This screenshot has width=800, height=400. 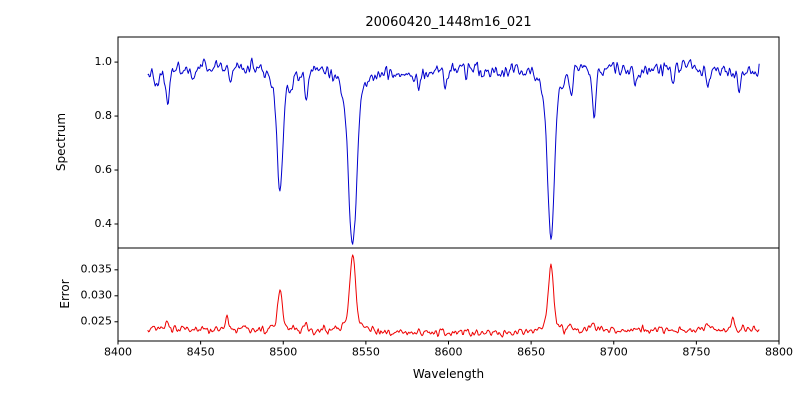 What do you see at coordinates (448, 374) in the screenshot?
I see `x-axis-label: Wavelength` at bounding box center [448, 374].